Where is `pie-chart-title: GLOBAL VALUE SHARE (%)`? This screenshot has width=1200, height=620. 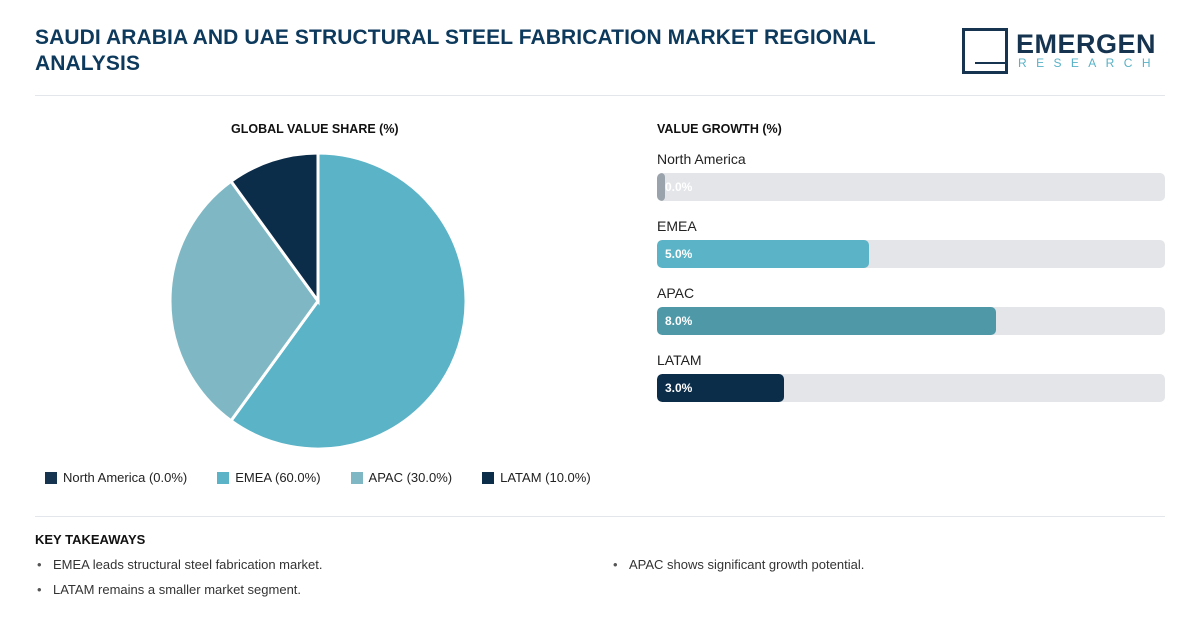 pie-chart-title: GLOBAL VALUE SHARE (%) is located at coordinates (315, 129).